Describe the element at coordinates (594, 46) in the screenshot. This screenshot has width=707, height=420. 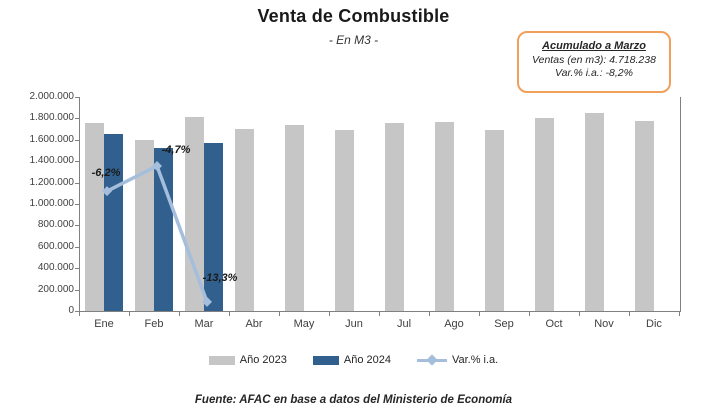
I see `annotation-heading: Acumulado a Marzo` at that location.